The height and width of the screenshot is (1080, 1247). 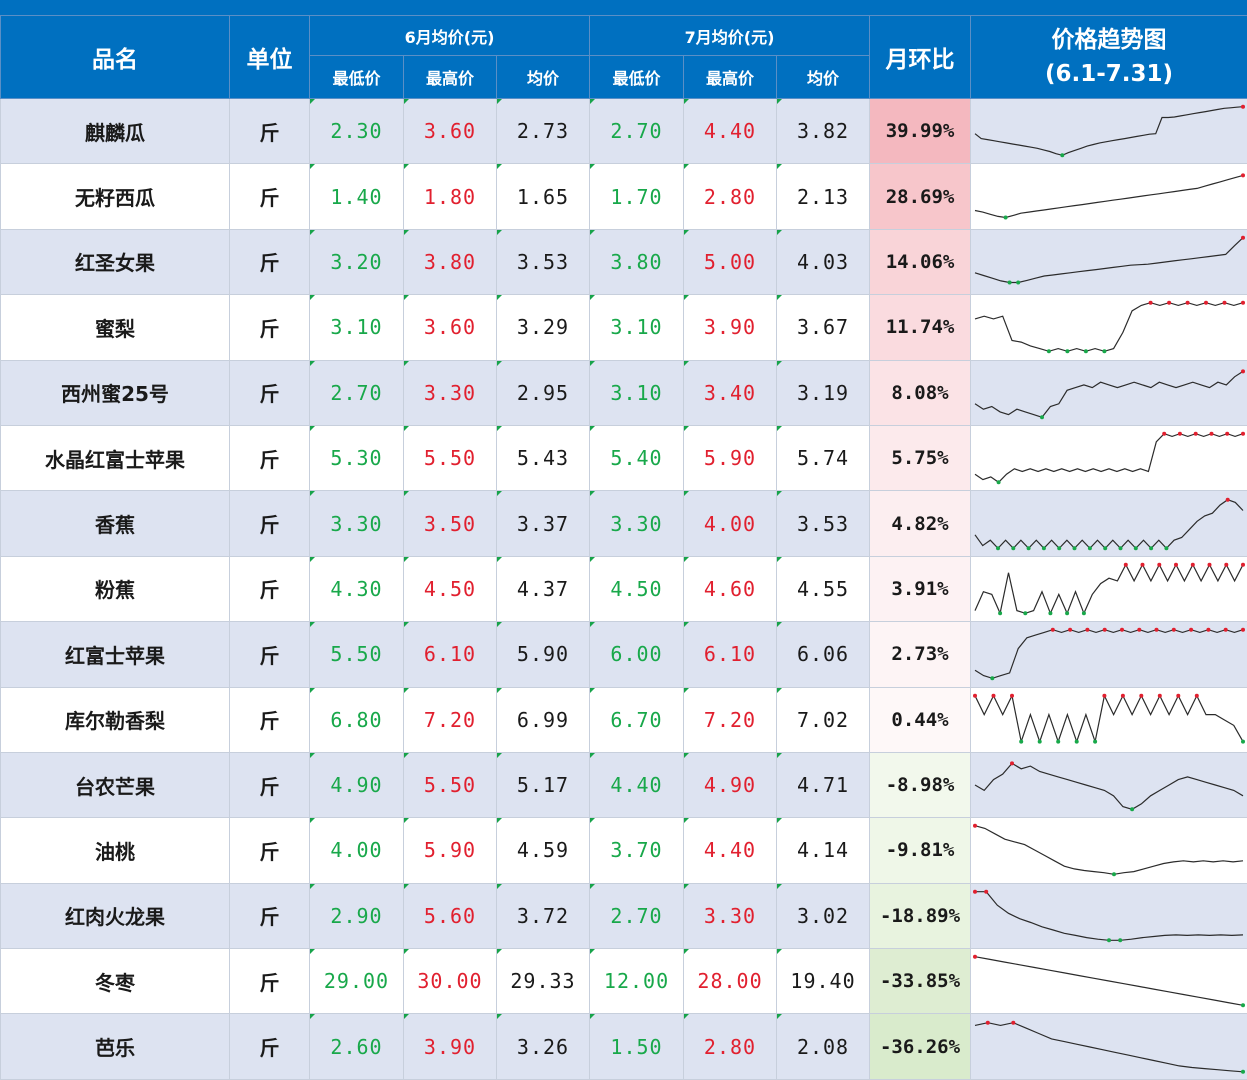 What do you see at coordinates (623, 785) in the screenshot?
I see `table-row: 台农芒果斤 4.90 5.50 5.17 4.40 4.90 4.71 -8.98%` at bounding box center [623, 785].